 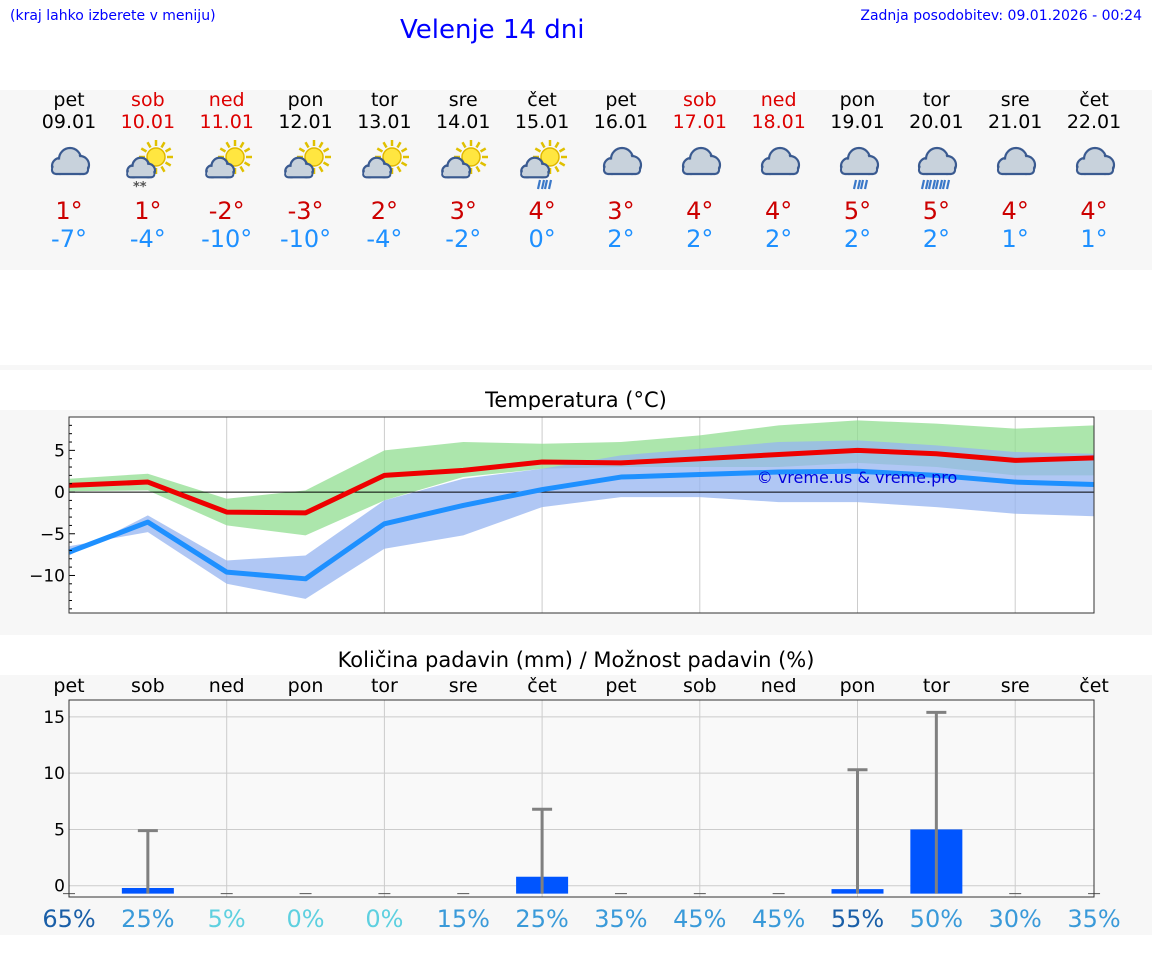 I want to click on temp-min: 1°, so click(x=1015, y=239).